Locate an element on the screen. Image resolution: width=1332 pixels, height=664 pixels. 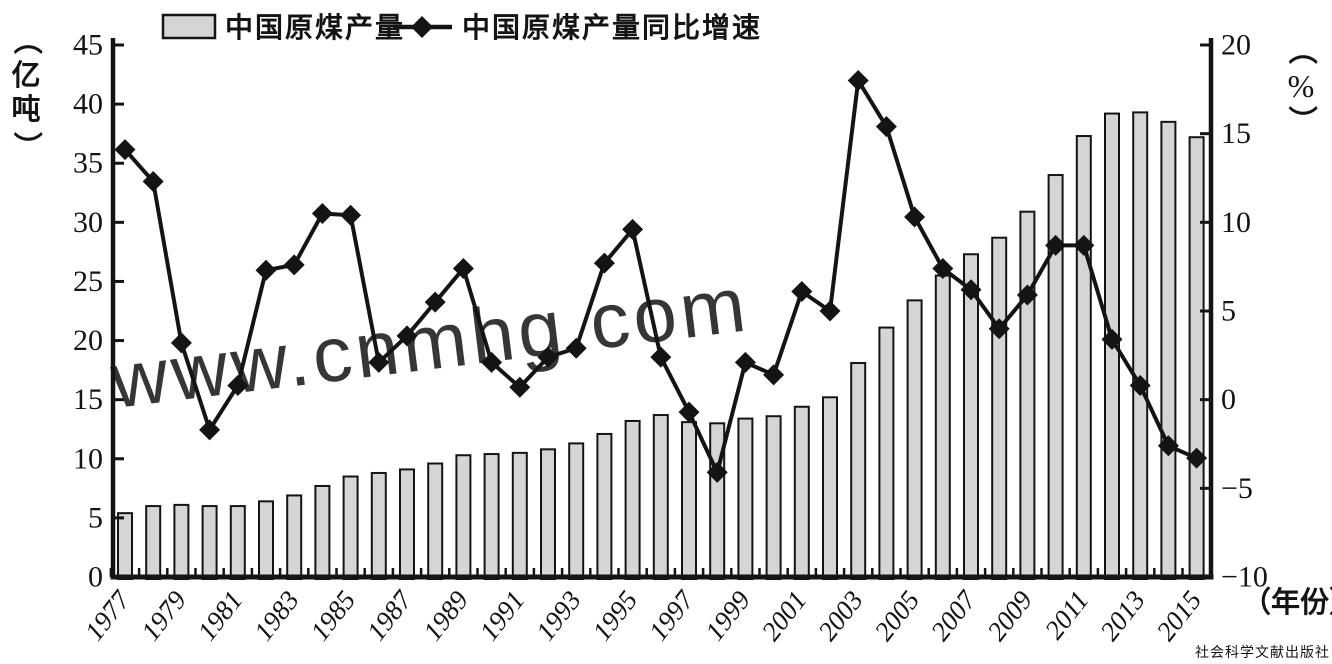
x-axis-tick-label: 2009 is located at coordinates (1009, 615).